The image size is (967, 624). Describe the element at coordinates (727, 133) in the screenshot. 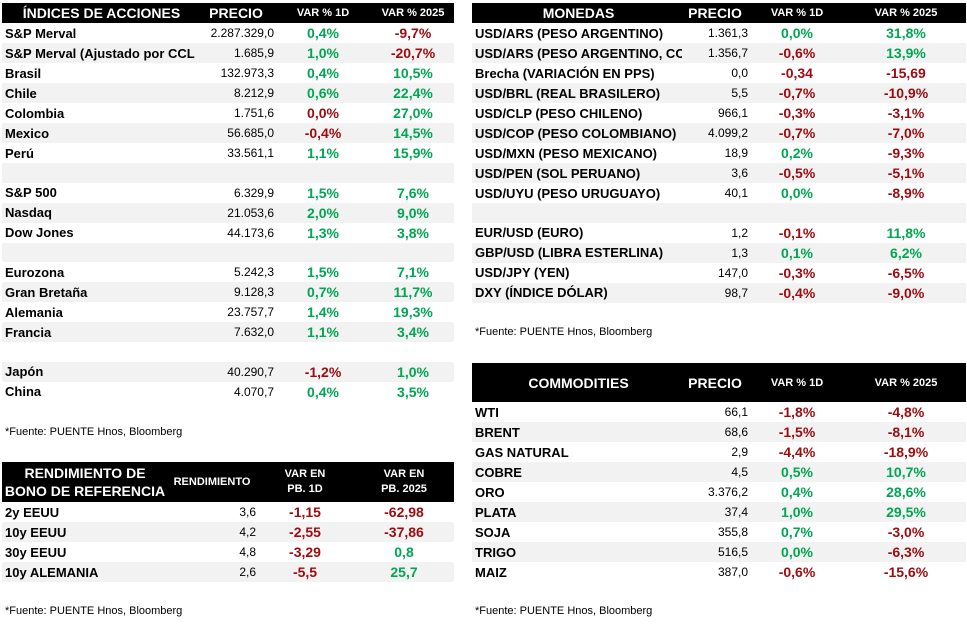

I see `row-value: 4.099,2` at that location.